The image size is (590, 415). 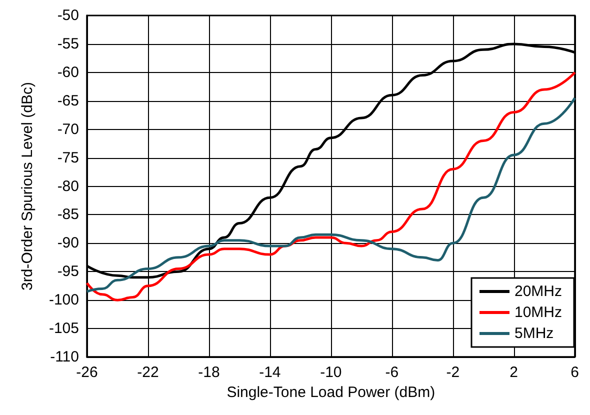 I want to click on y-tick-label: -65, so click(x=68, y=101).